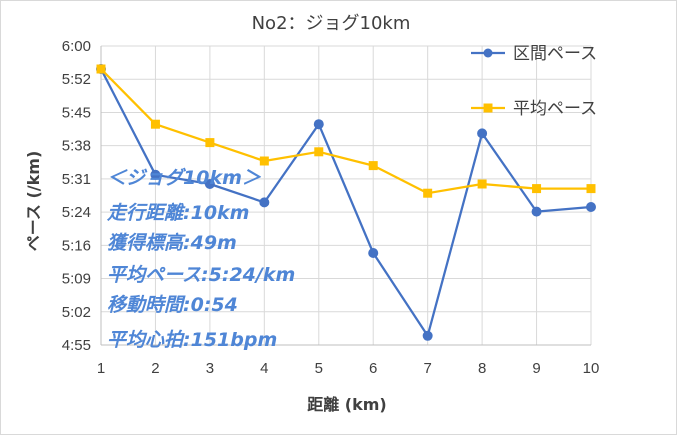 This screenshot has width=677, height=435. What do you see at coordinates (101, 368) in the screenshot?
I see `x-tick-label: 1` at bounding box center [101, 368].